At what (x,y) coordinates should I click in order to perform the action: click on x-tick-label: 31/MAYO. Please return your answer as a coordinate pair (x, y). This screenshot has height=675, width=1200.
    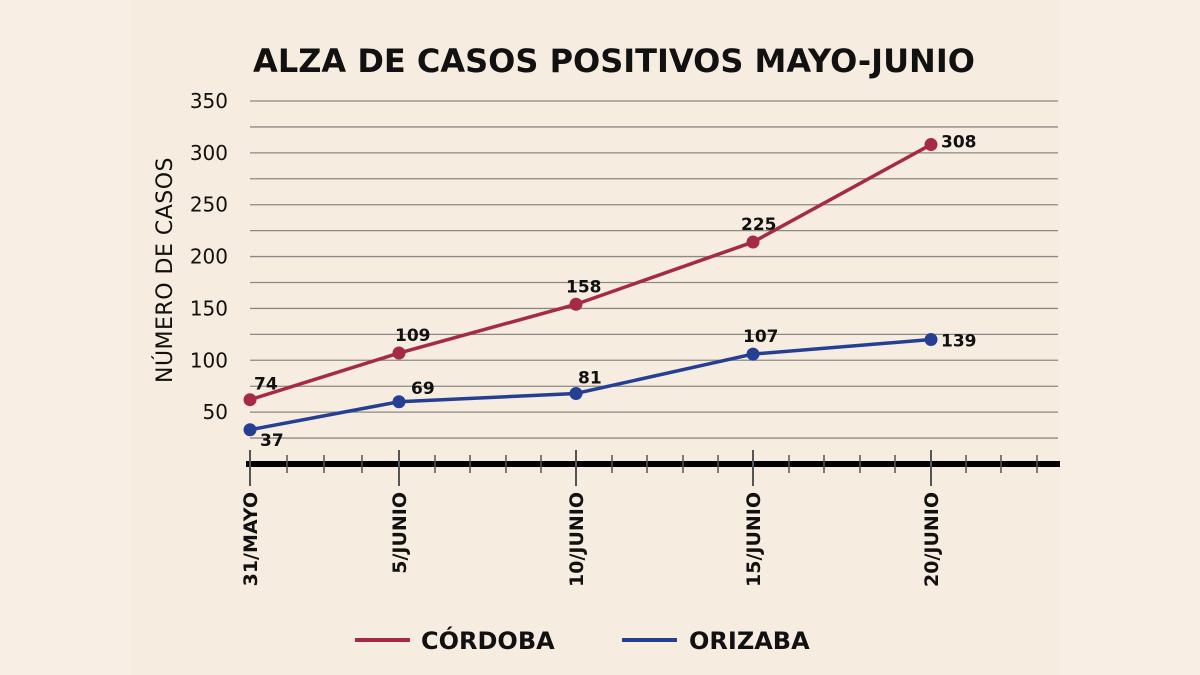
    Looking at the image, I should click on (251, 539).